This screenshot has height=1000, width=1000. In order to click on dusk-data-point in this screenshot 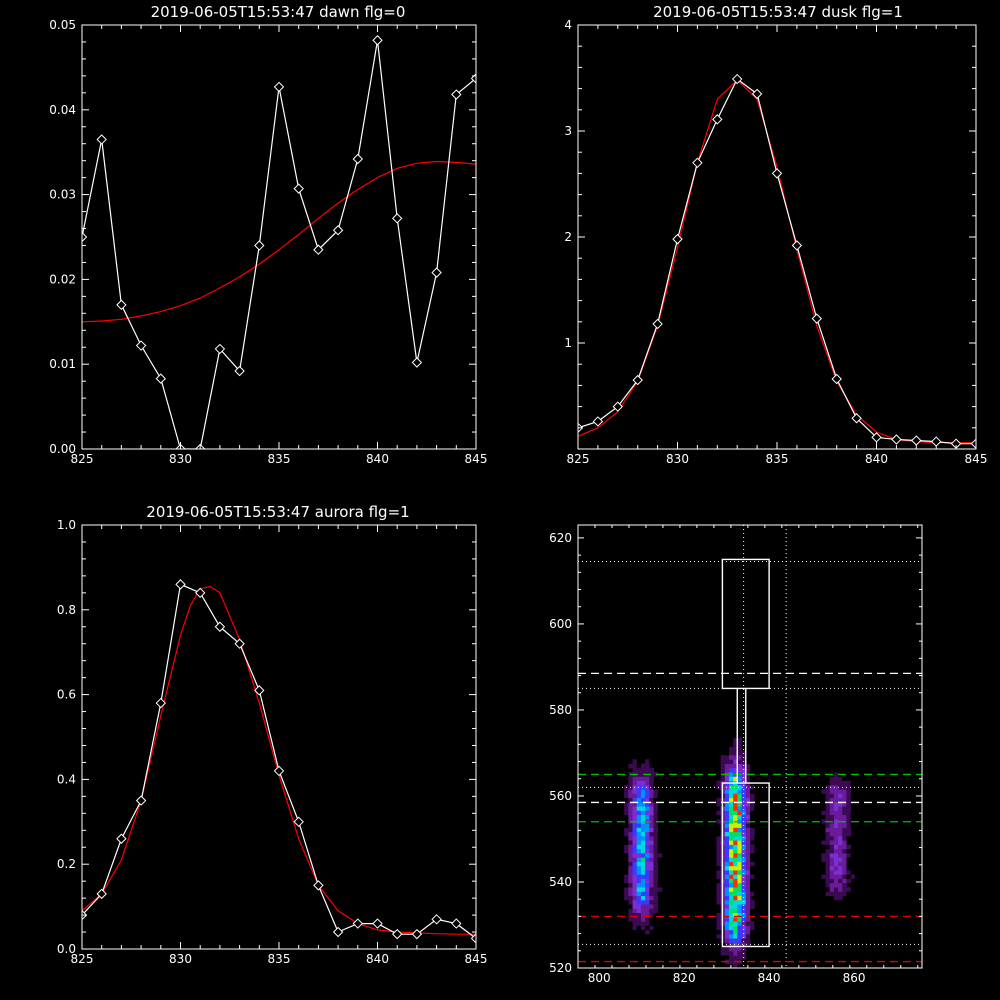, I will do `click(896, 439)`.